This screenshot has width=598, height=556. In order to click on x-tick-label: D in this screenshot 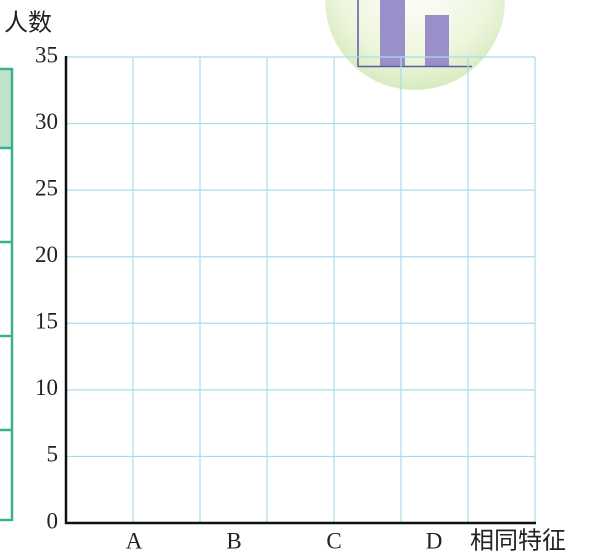, I will do `click(434, 540)`.